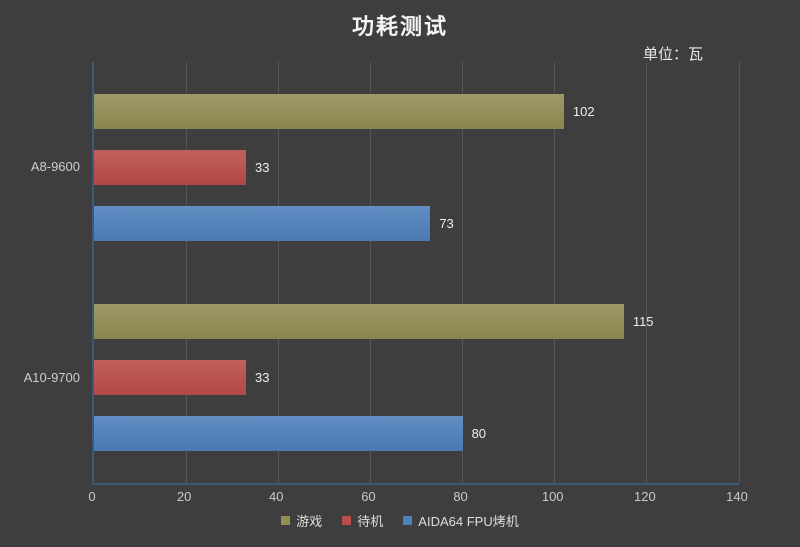 The height and width of the screenshot is (547, 800). I want to click on bar-A10-9700-AIDA64 FPU烤机, so click(278, 434).